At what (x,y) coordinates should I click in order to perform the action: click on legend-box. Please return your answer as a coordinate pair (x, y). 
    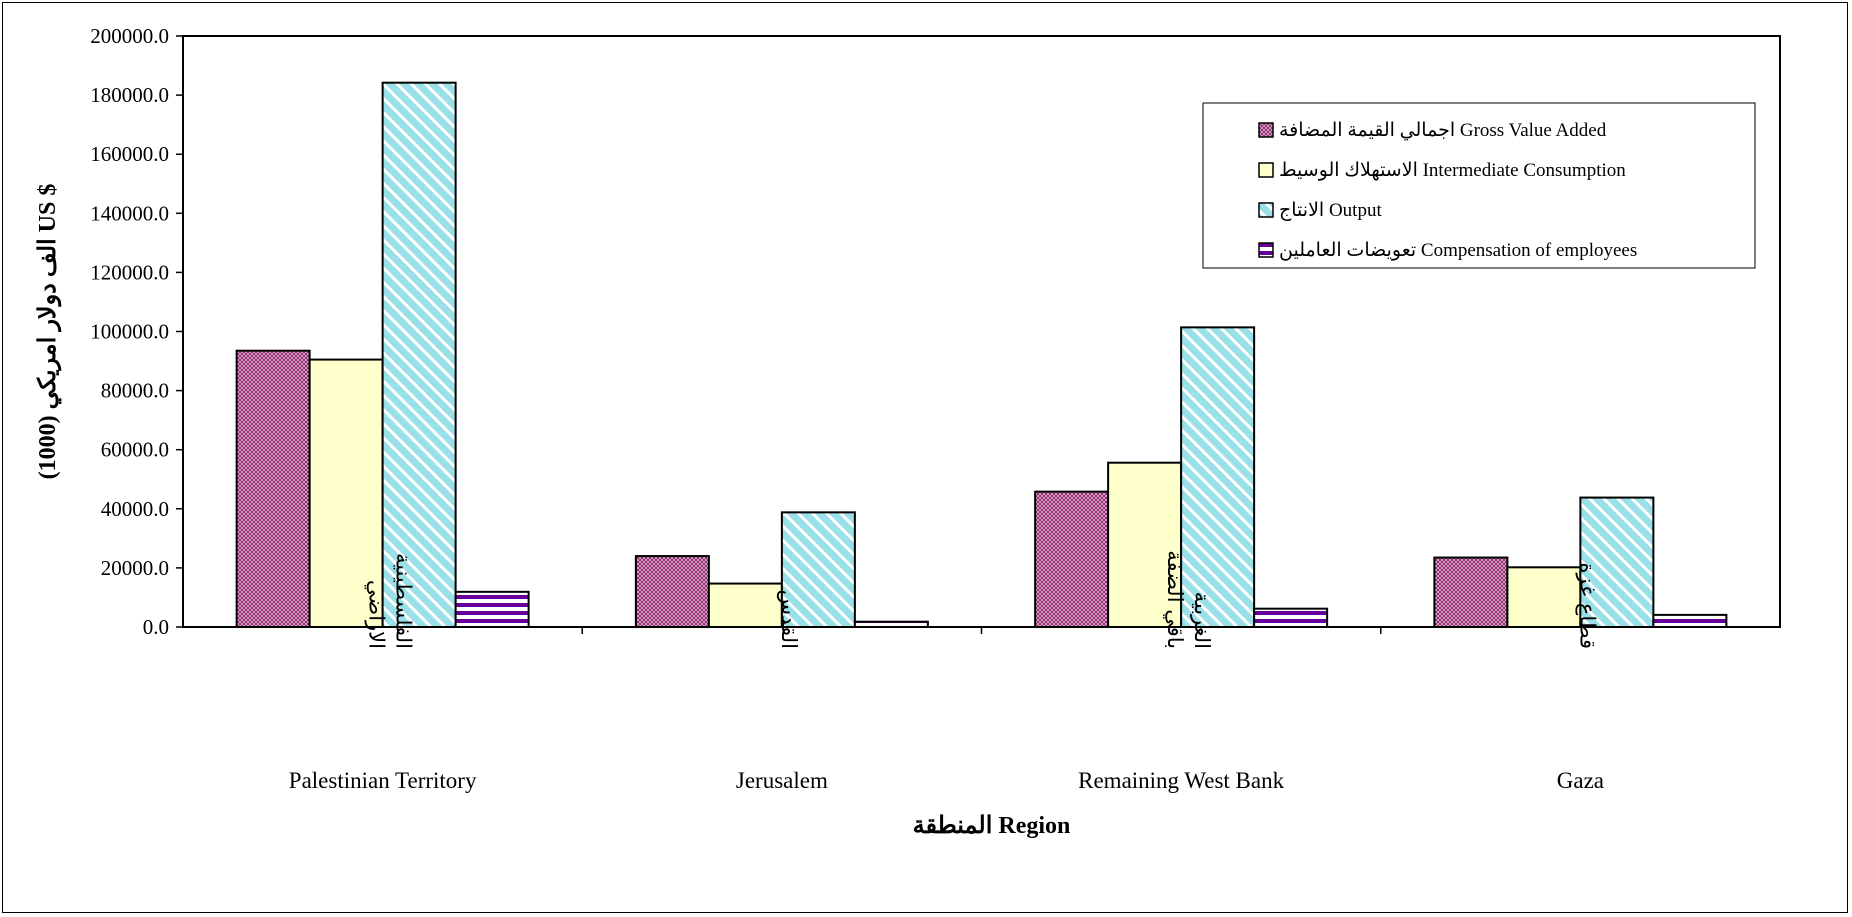
    Looking at the image, I should click on (1479, 185).